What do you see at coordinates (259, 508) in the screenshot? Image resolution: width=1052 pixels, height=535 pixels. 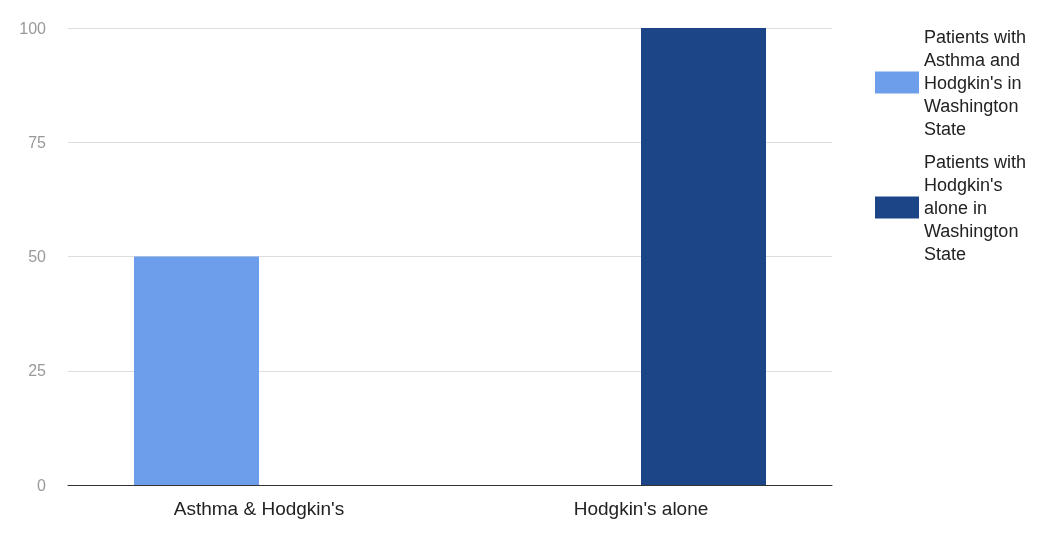 I see `x-tick-label: Asthma & Hodgkin's` at bounding box center [259, 508].